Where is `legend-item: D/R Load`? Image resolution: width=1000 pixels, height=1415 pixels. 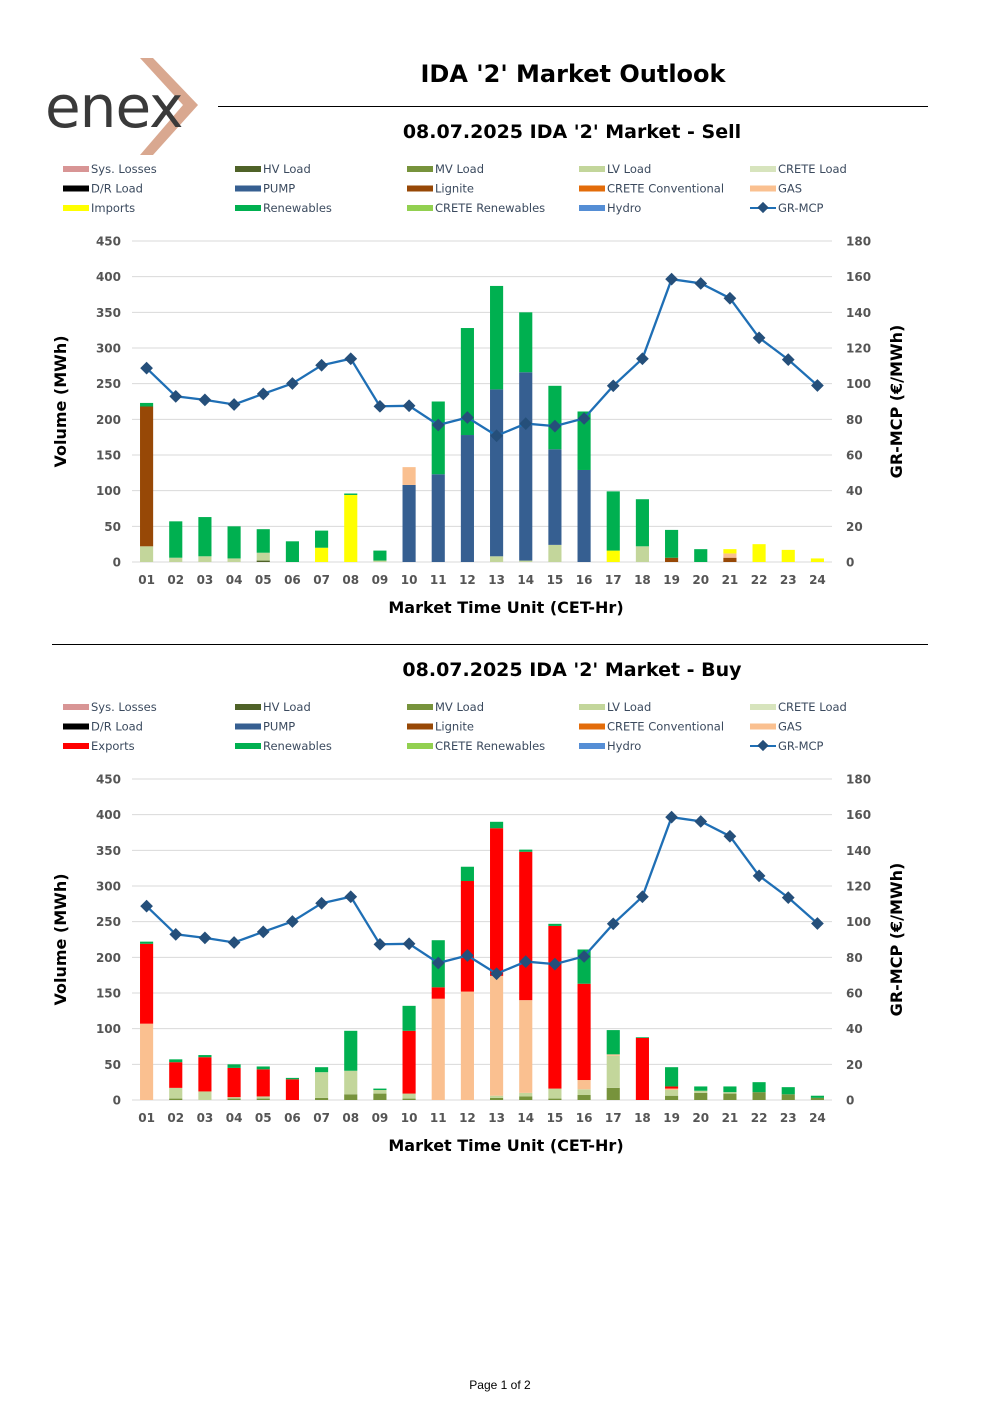 legend-item: D/R Load is located at coordinates (103, 189).